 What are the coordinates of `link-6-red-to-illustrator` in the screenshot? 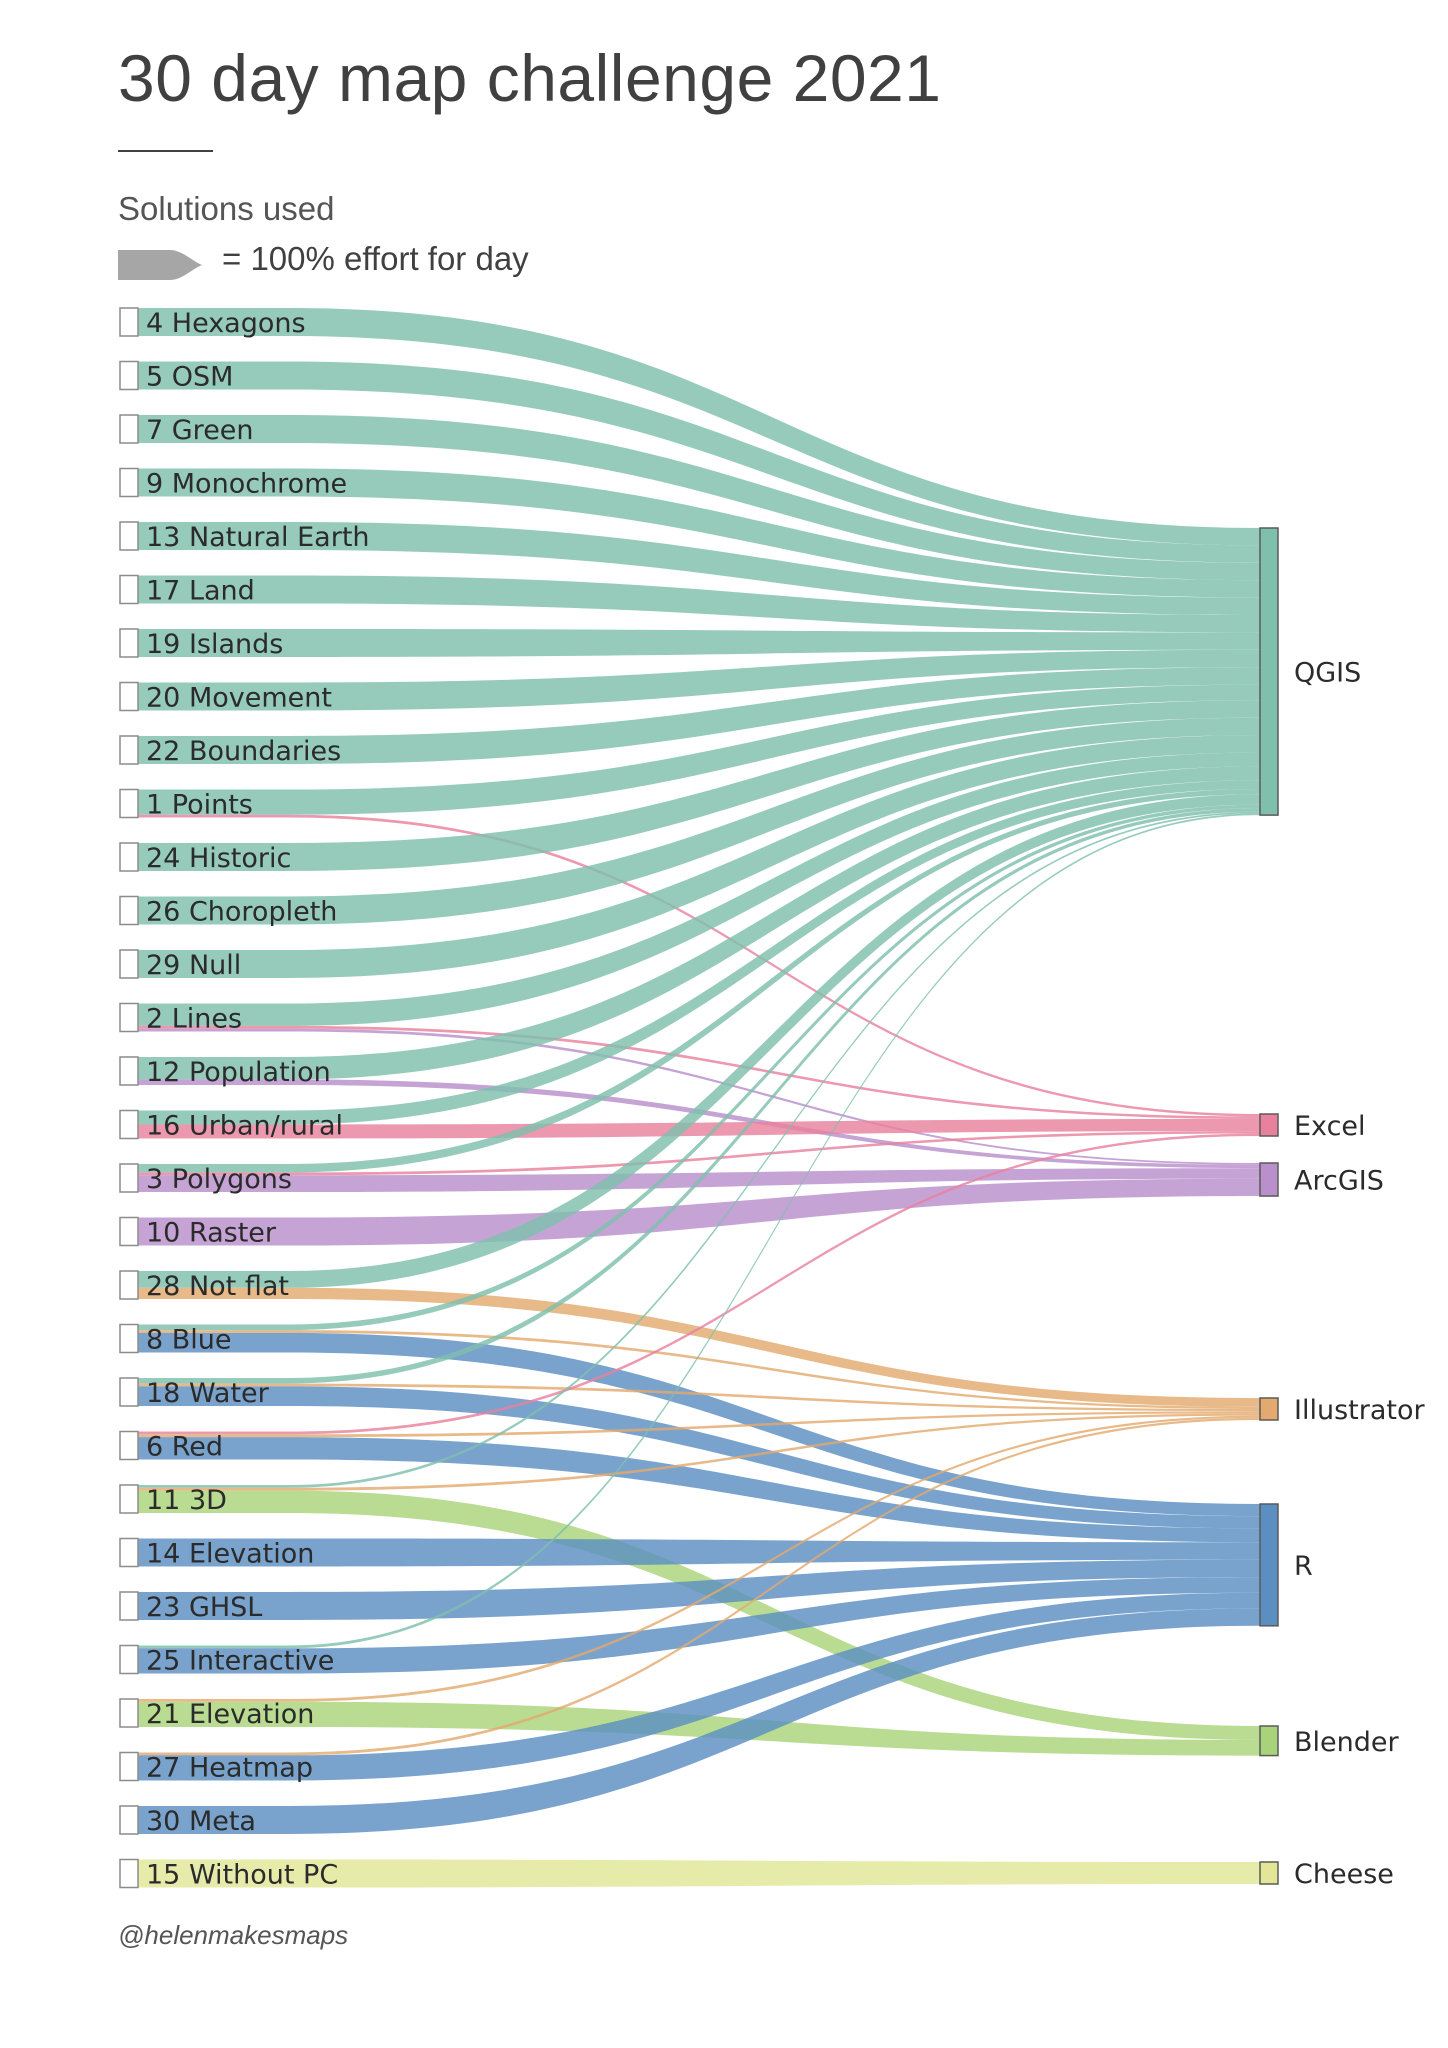 It's located at (699, 1424).